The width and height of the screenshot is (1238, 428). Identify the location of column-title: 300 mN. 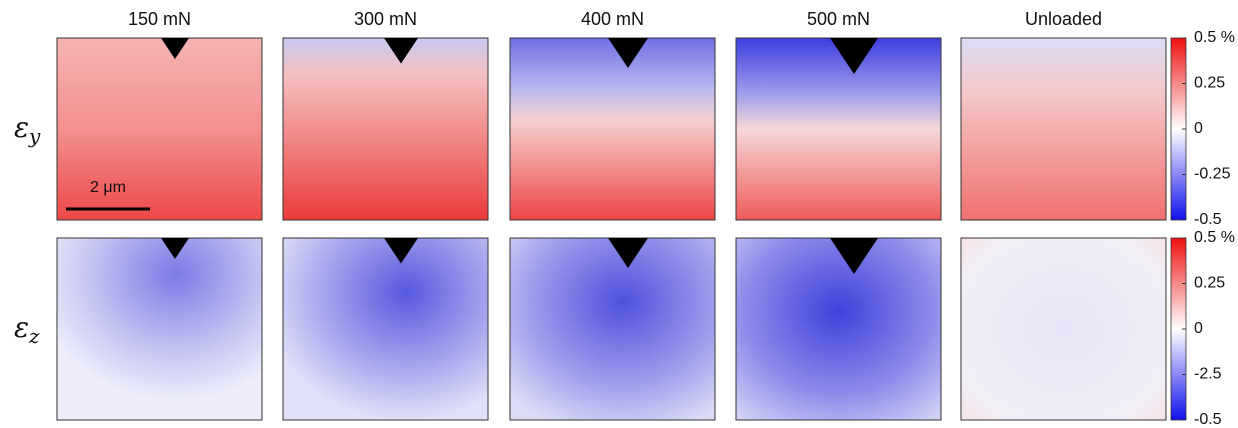
(385, 19).